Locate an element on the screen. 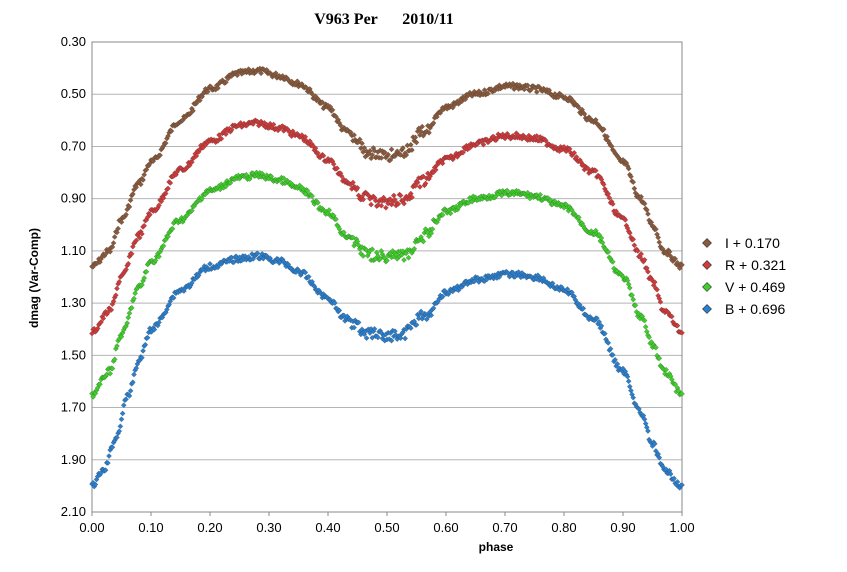 The width and height of the screenshot is (847, 572). y-tick-label: 0.70 is located at coordinates (73, 145).